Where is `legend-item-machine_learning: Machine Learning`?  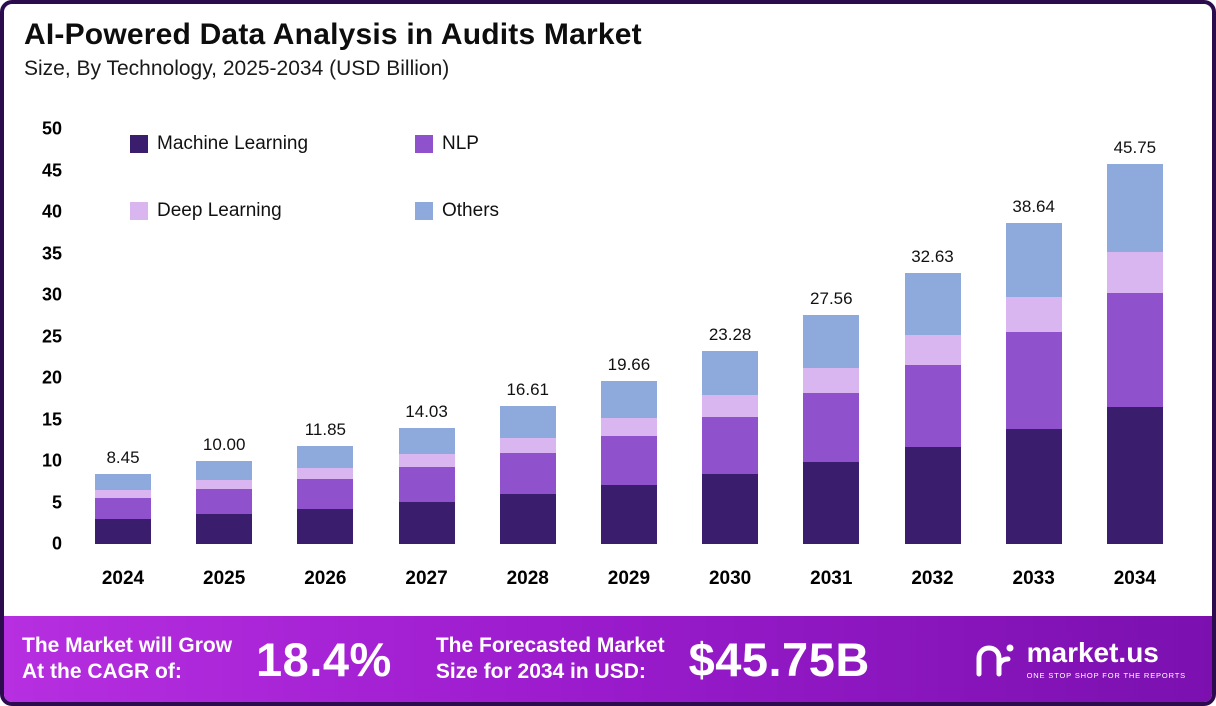
legend-item-machine_learning: Machine Learning is located at coordinates (272, 144).